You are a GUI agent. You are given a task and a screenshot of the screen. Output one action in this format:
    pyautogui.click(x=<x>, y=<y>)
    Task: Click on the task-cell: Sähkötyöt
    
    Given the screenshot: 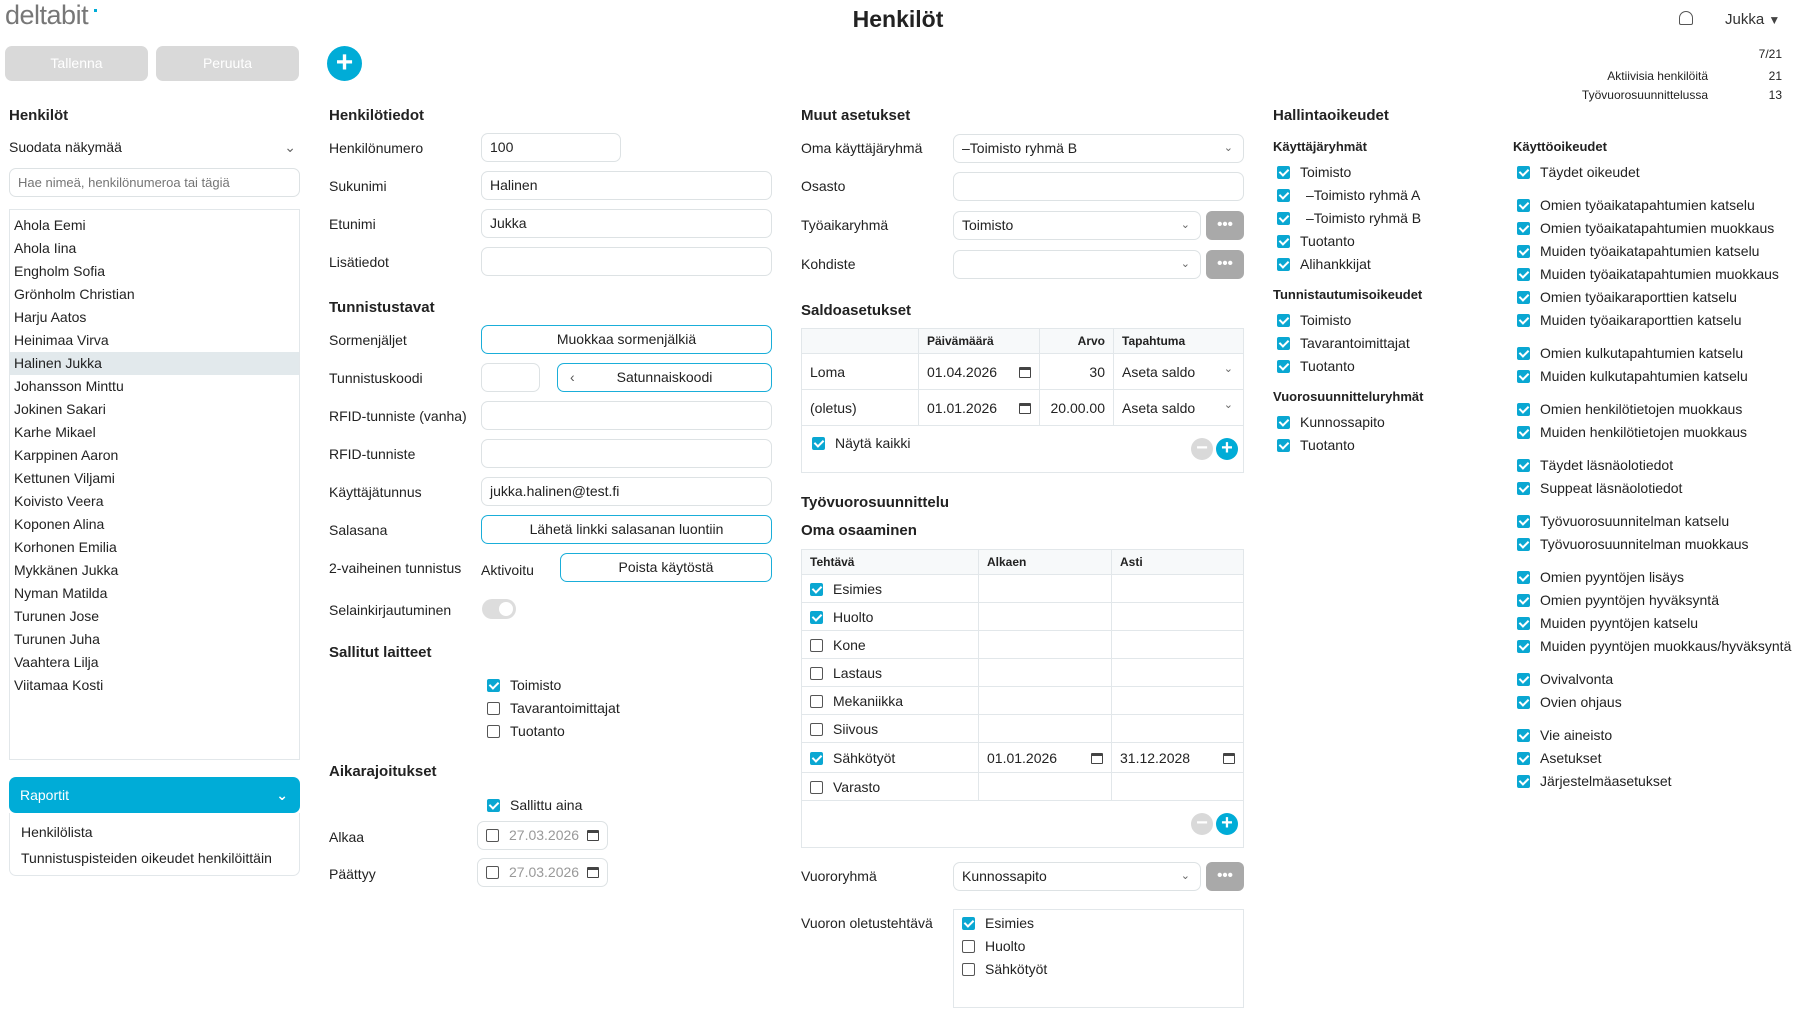 What is the action you would take?
    pyautogui.click(x=890, y=757)
    